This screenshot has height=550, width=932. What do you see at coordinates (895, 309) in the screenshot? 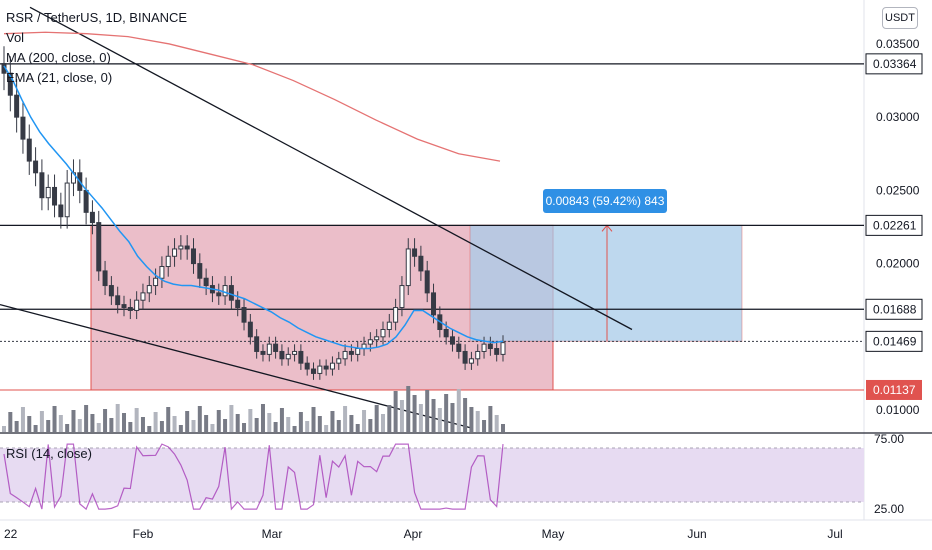
I see `price-label: 0.01688` at bounding box center [895, 309].